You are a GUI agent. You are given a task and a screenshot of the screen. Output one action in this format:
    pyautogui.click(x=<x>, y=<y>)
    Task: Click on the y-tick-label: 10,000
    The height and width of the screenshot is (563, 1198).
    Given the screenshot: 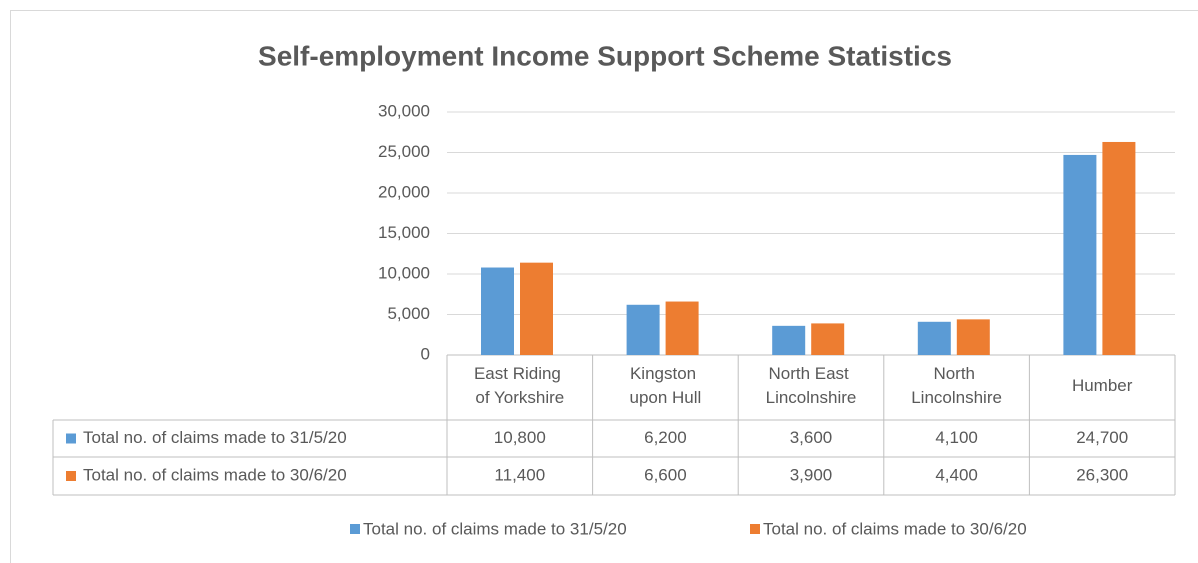 What is the action you would take?
    pyautogui.click(x=404, y=272)
    